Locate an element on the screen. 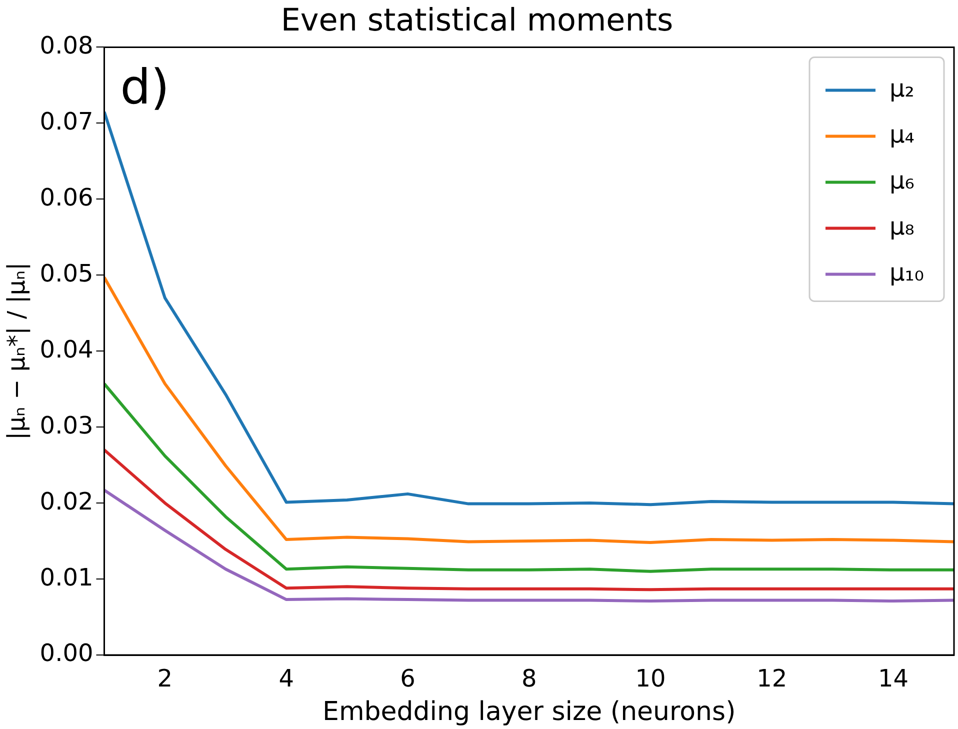  legend-label: μ₂ is located at coordinates (901, 88).